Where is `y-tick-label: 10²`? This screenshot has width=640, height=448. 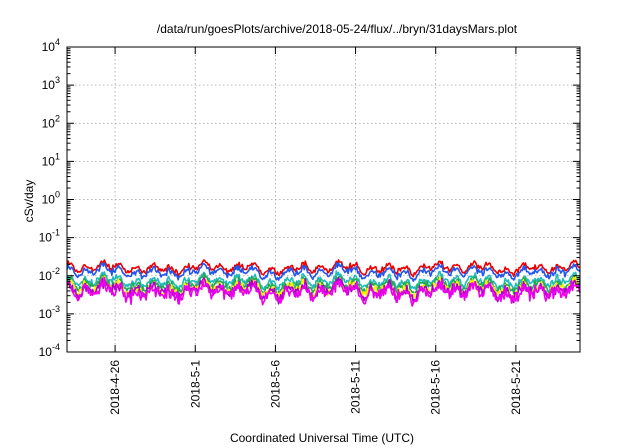 y-tick-label: 10² is located at coordinates (51, 121).